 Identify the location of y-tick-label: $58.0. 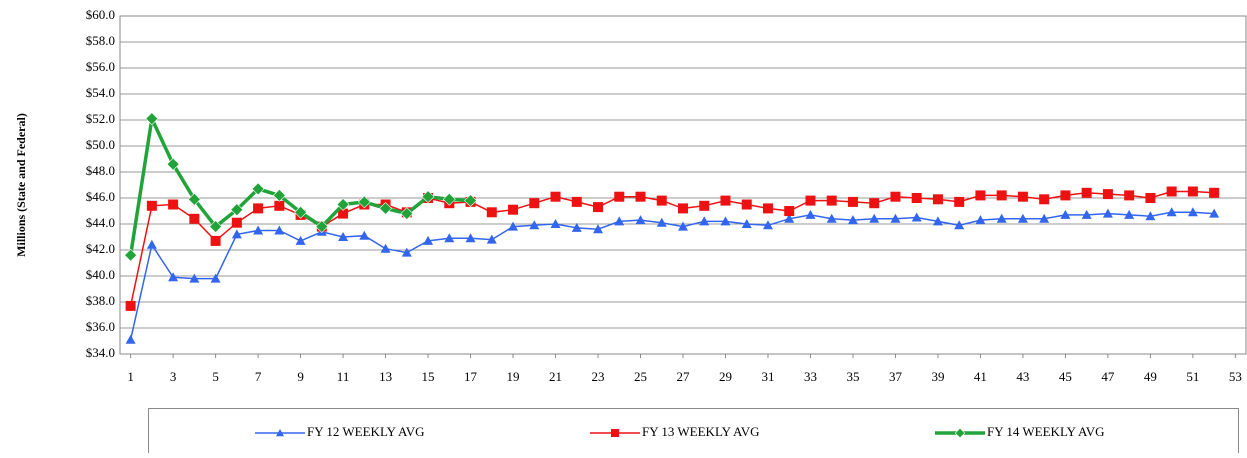
(100, 40).